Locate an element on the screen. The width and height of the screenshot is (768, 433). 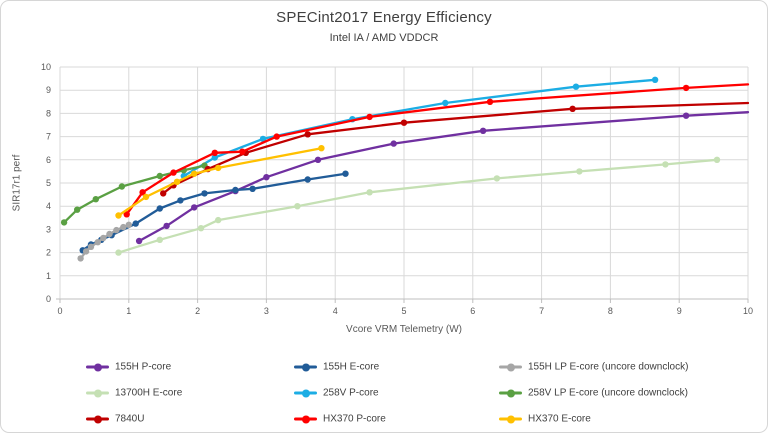
legend-item-hx370-p-core: HX370 P-core is located at coordinates (340, 419).